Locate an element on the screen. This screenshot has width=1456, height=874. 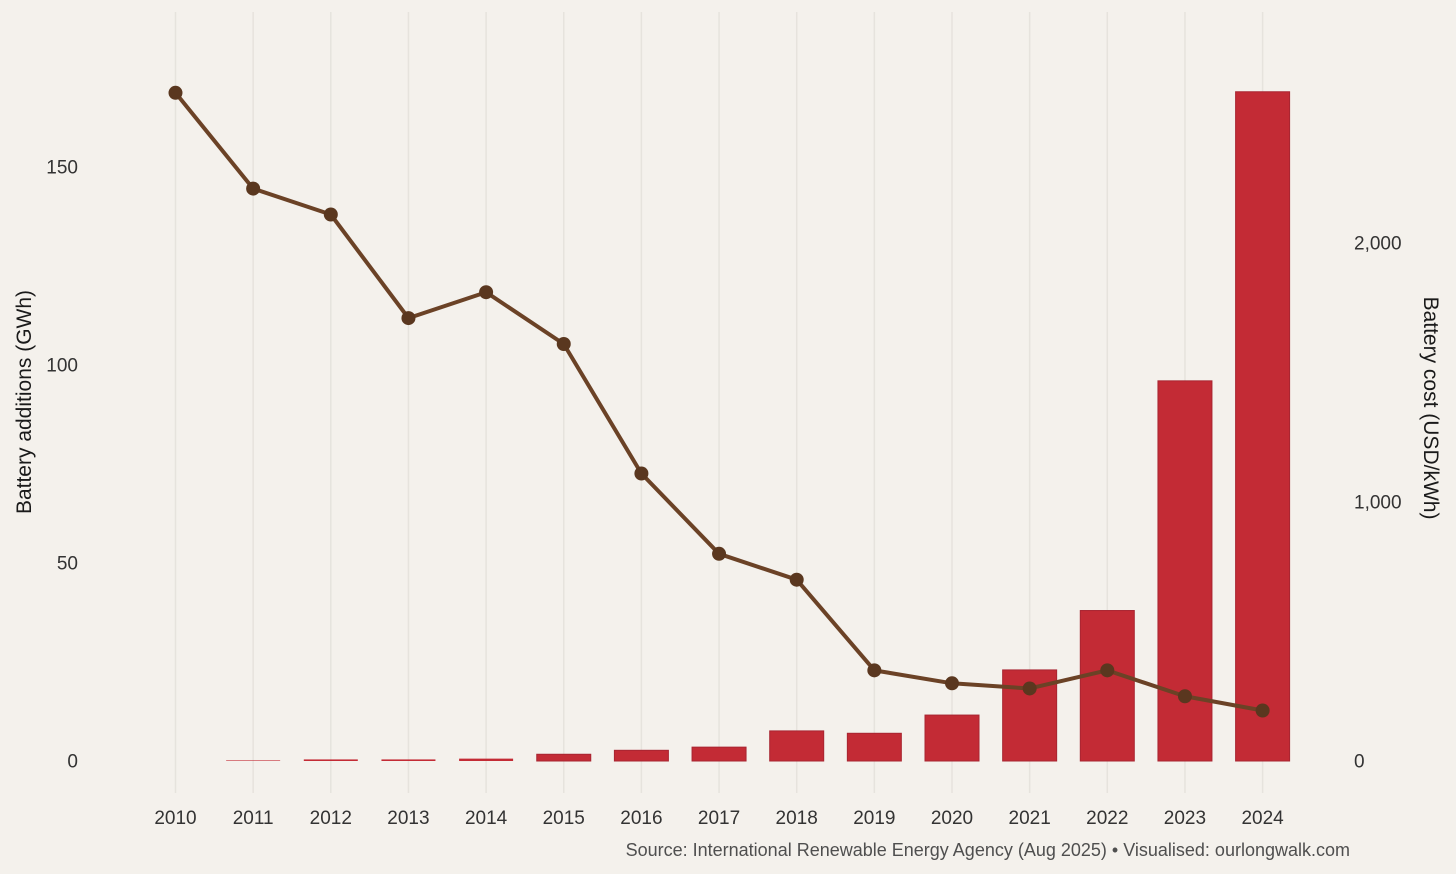
line-point-2018 is located at coordinates (796, 579).